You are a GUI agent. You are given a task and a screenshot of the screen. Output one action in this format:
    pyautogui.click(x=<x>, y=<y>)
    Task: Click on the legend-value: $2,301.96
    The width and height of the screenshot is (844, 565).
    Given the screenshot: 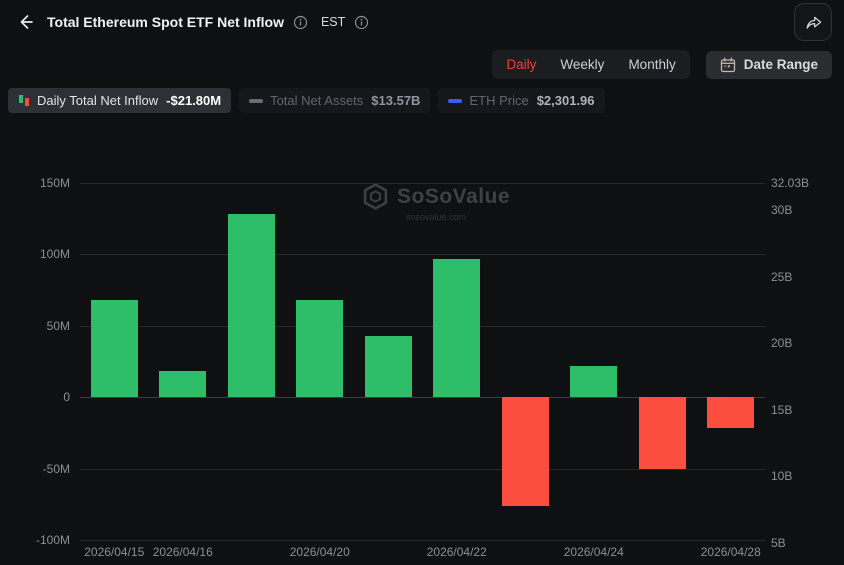 What is the action you would take?
    pyautogui.click(x=565, y=100)
    